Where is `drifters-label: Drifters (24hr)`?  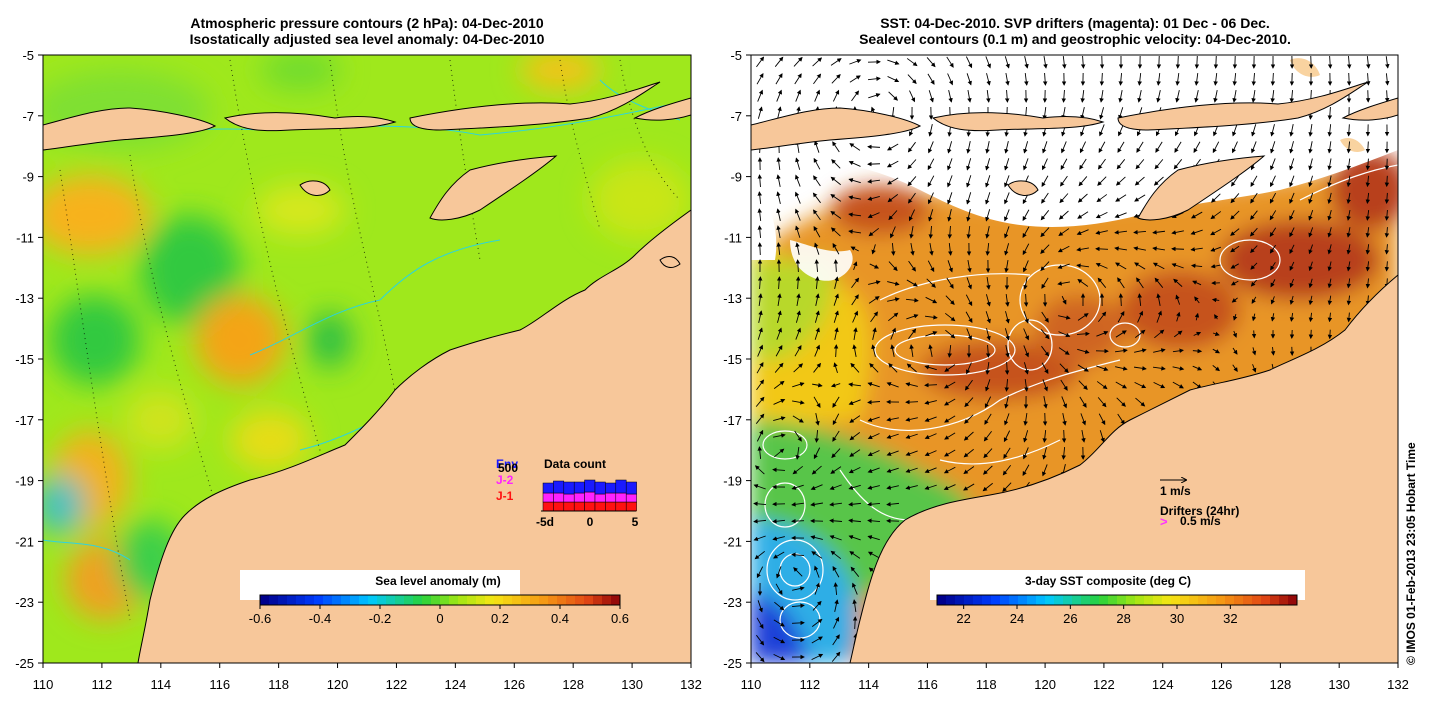
drifters-label: Drifters (24hr) is located at coordinates (1199, 511).